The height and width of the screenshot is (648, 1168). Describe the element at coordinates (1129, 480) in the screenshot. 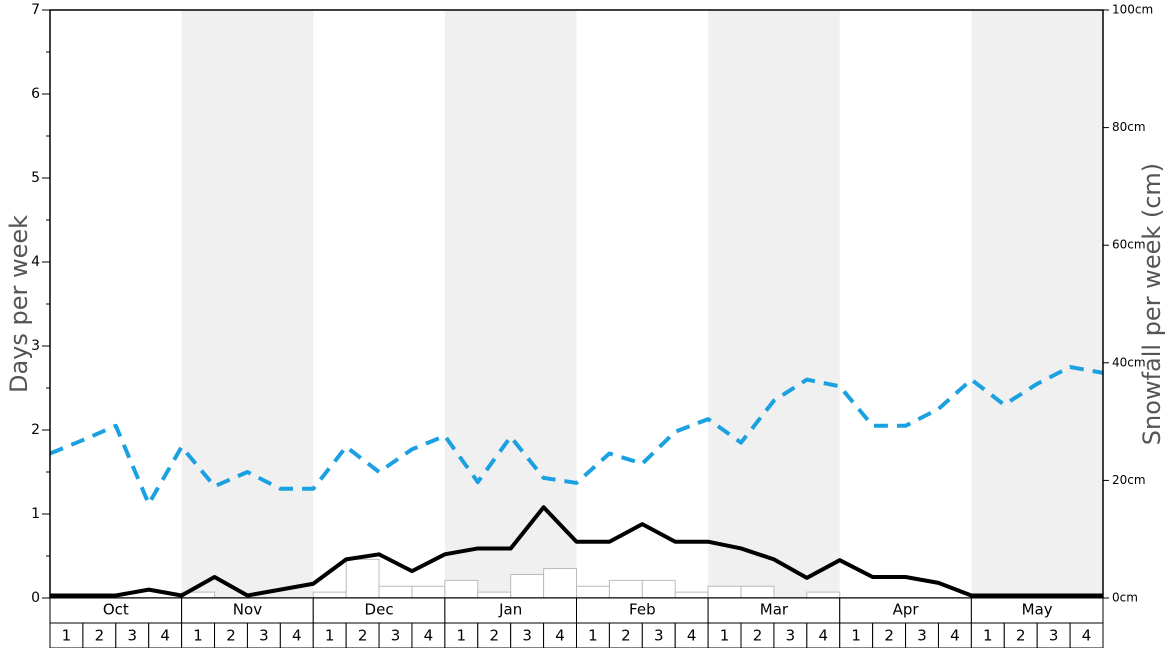

I see `y2-tick-label: 20cm` at that location.